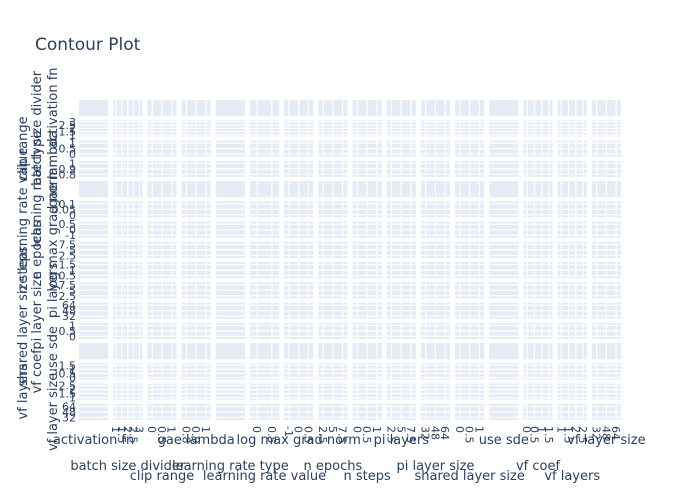 This screenshot has height=500, width=700. I want to click on x-tick-label: 64, so click(444, 433).